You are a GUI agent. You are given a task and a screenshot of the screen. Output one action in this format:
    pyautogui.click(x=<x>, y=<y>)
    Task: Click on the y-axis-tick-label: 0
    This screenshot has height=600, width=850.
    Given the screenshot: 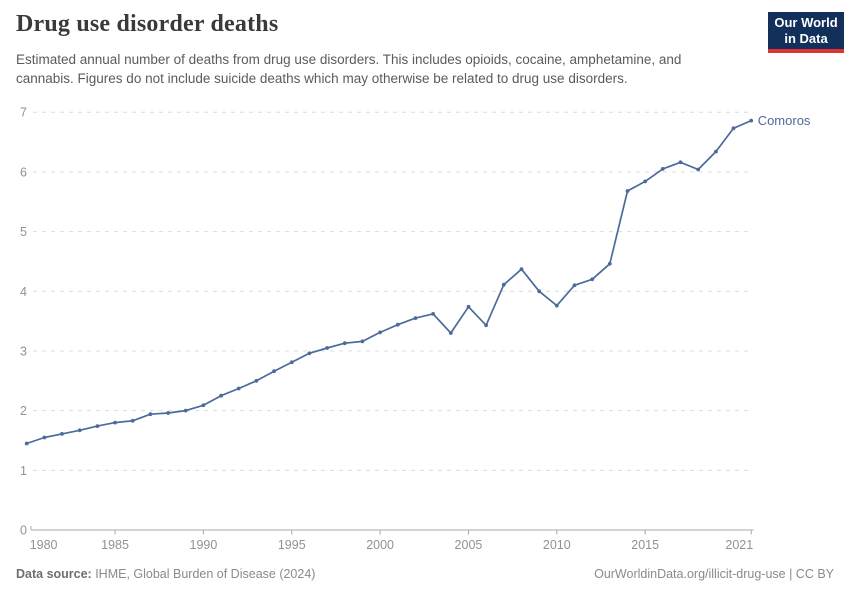 What is the action you would take?
    pyautogui.click(x=23, y=531)
    